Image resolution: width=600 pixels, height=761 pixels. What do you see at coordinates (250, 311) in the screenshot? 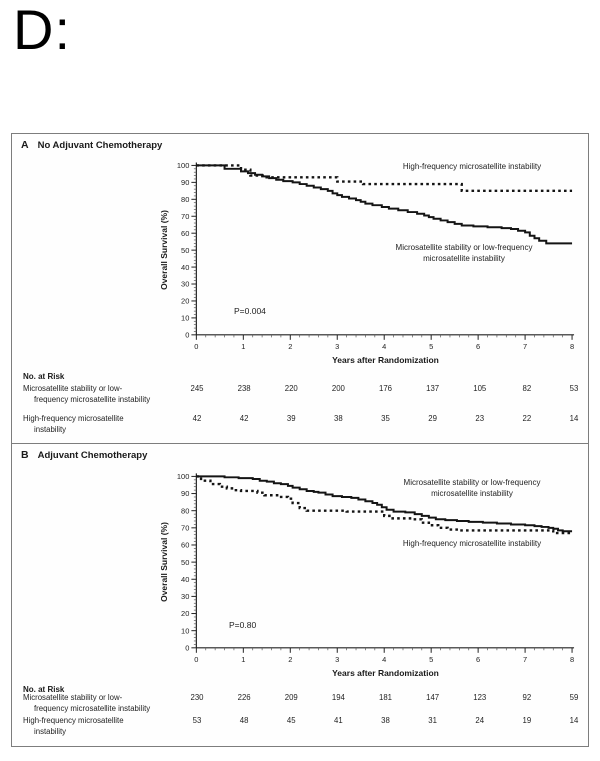
I see `panel-a-p-value: P=0.004` at bounding box center [250, 311].